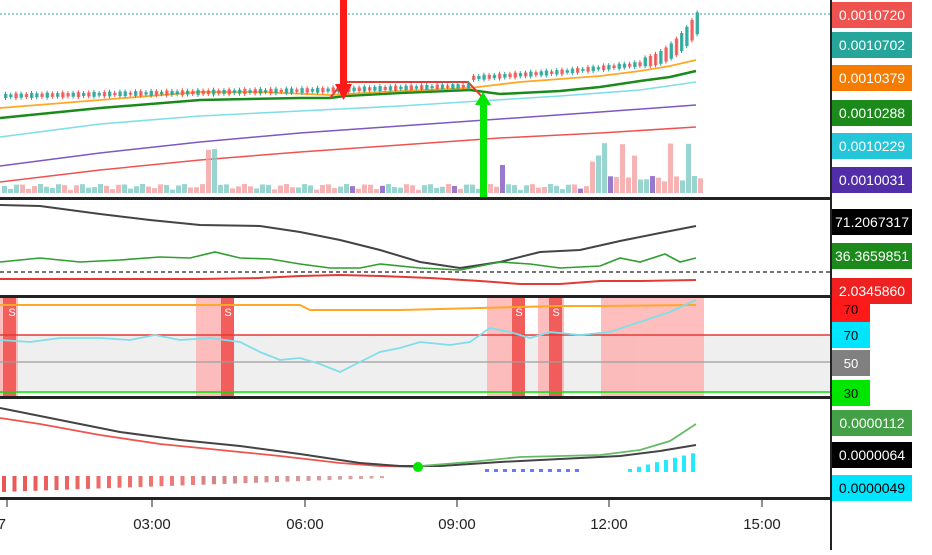 Image resolution: width=932 pixels, height=555 pixels. I want to click on ma-red-line, so click(348, 154).